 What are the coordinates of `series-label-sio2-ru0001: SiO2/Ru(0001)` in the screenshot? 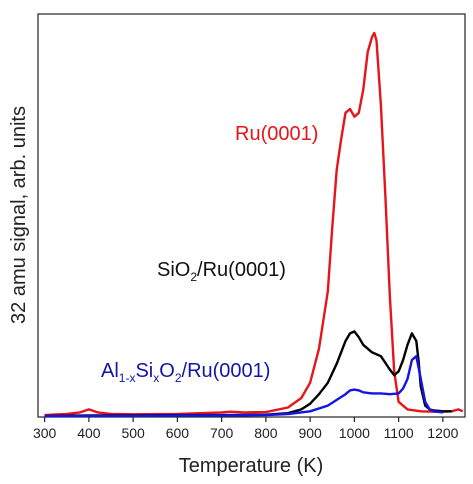 It's located at (221, 271).